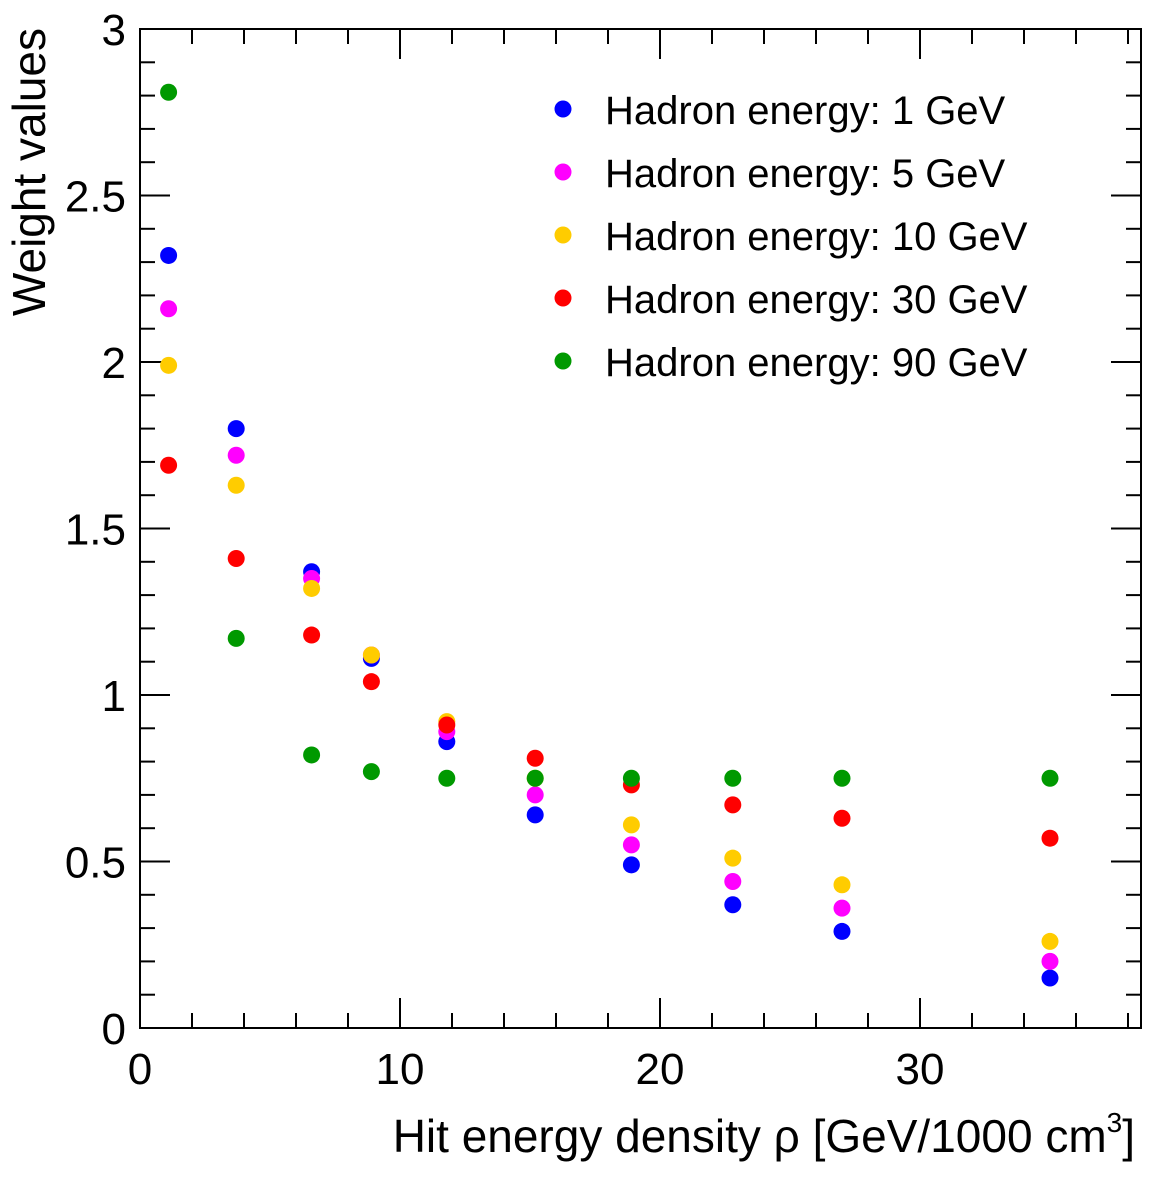 Image resolution: width=1158 pixels, height=1181 pixels. I want to click on y-tick-label: 1.5, so click(95, 530).